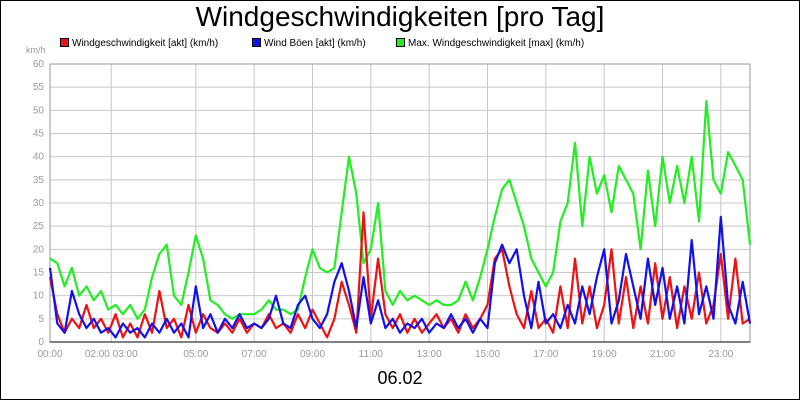 The height and width of the screenshot is (400, 800). Describe the element at coordinates (371, 354) in the screenshot. I see `x-tick-label: 11:00` at that location.